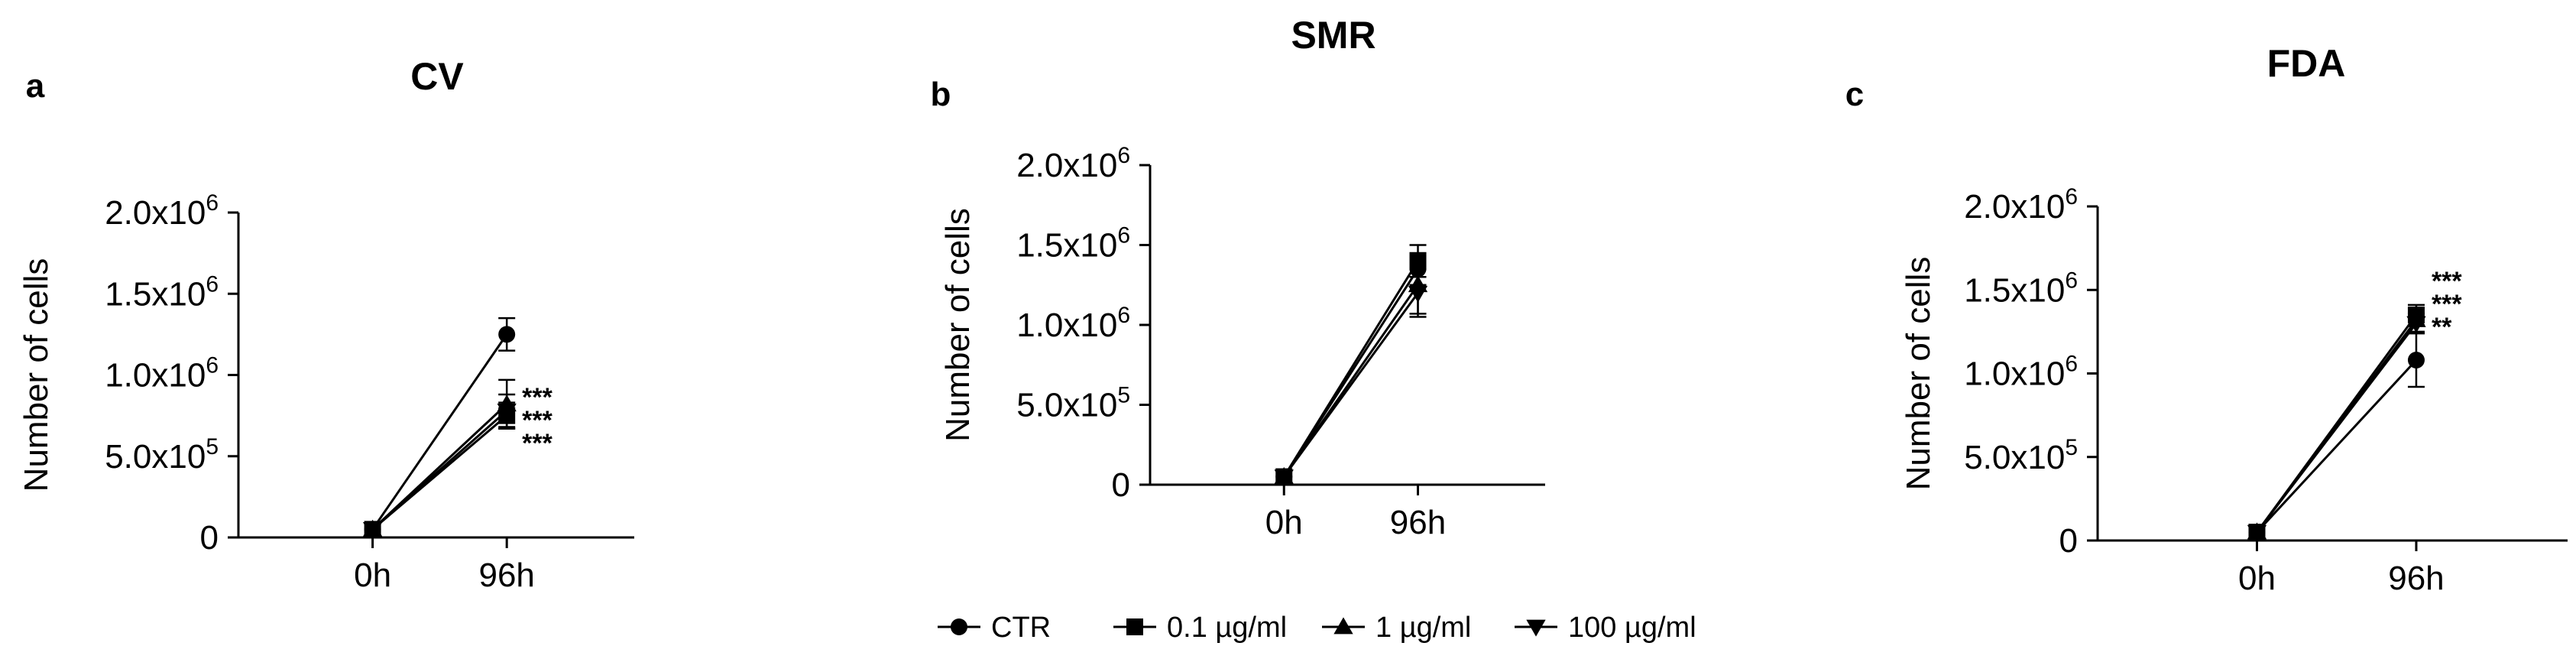 The width and height of the screenshot is (2576, 659). What do you see at coordinates (1227, 628) in the screenshot?
I see `legend-label: 0.1 µg/ml` at bounding box center [1227, 628].